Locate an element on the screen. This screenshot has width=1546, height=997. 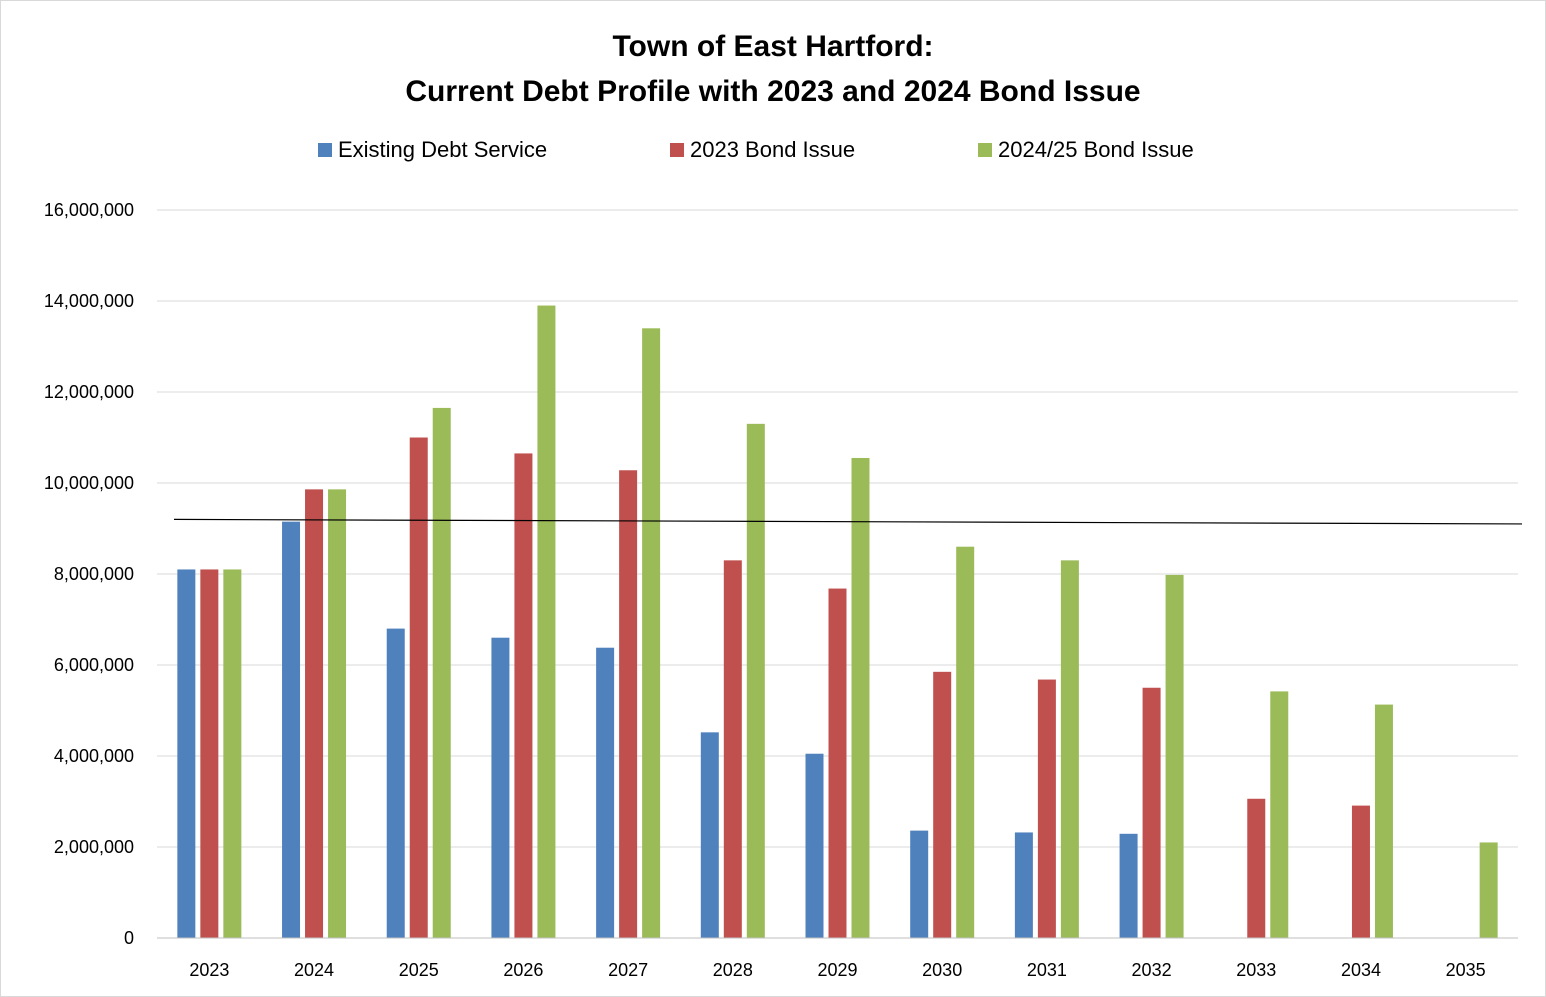
y-tick-label: 16,000,000 is located at coordinates (89, 210).